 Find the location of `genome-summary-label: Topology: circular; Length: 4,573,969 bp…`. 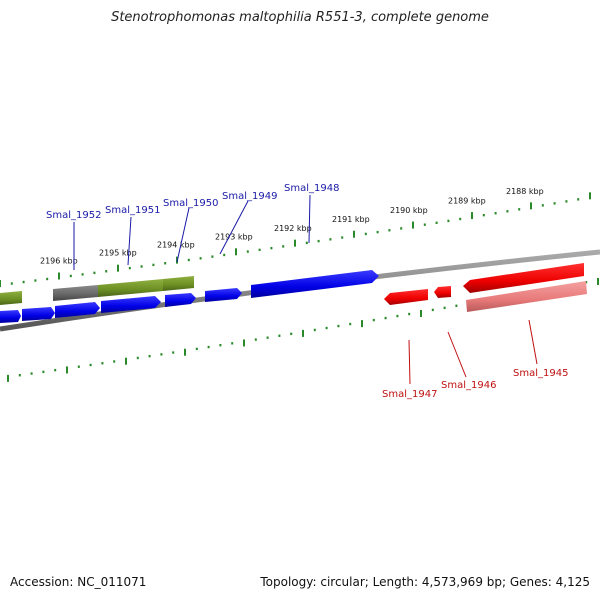

genome-summary-label: Topology: circular; Length: 4,573,969 bp… is located at coordinates (425, 582).